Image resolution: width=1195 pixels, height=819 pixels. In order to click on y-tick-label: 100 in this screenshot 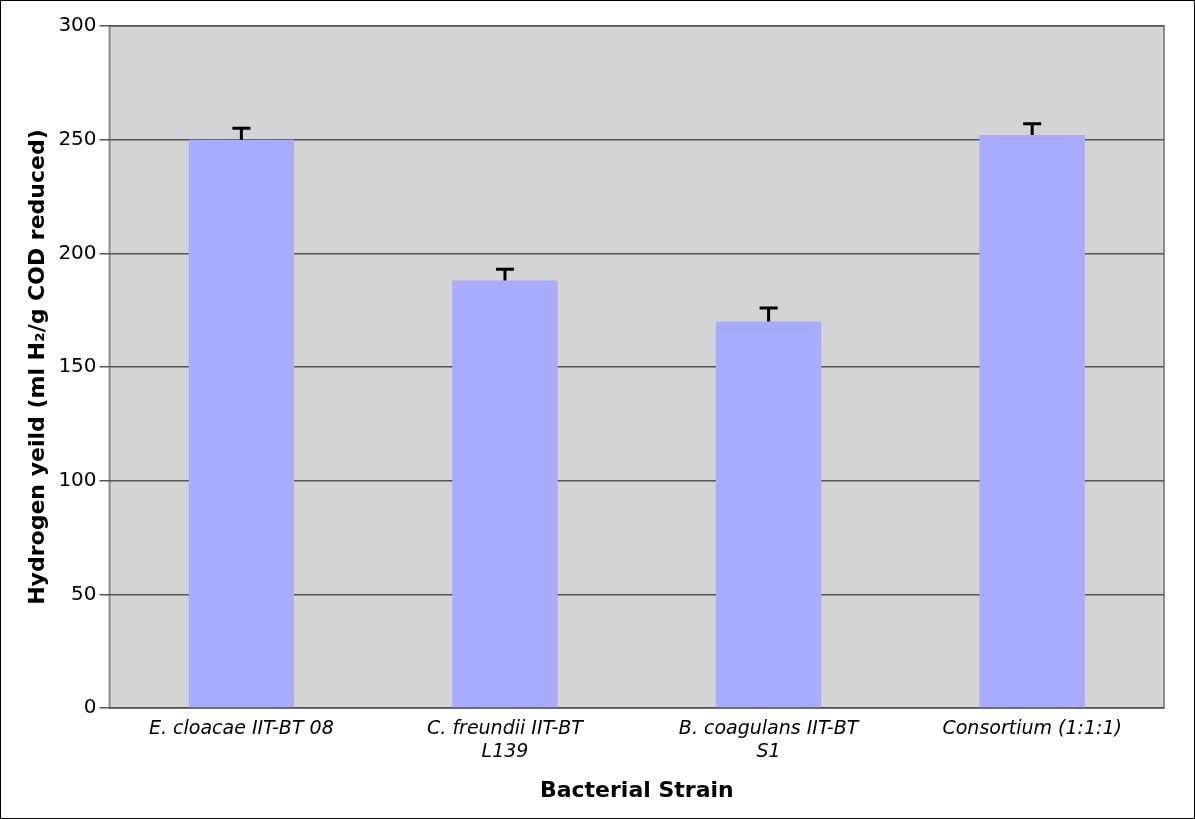, I will do `click(77, 478)`.